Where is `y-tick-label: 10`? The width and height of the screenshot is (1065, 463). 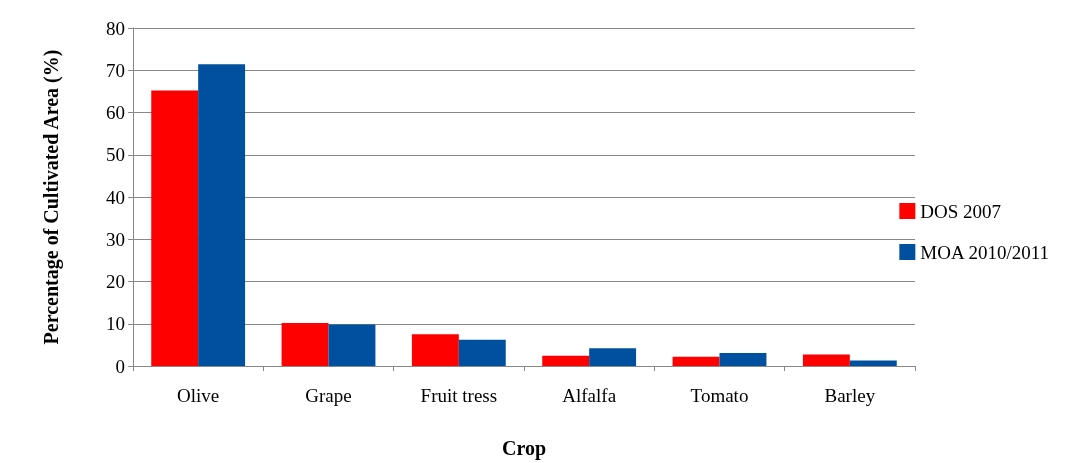
y-tick-label: 10 is located at coordinates (115, 324).